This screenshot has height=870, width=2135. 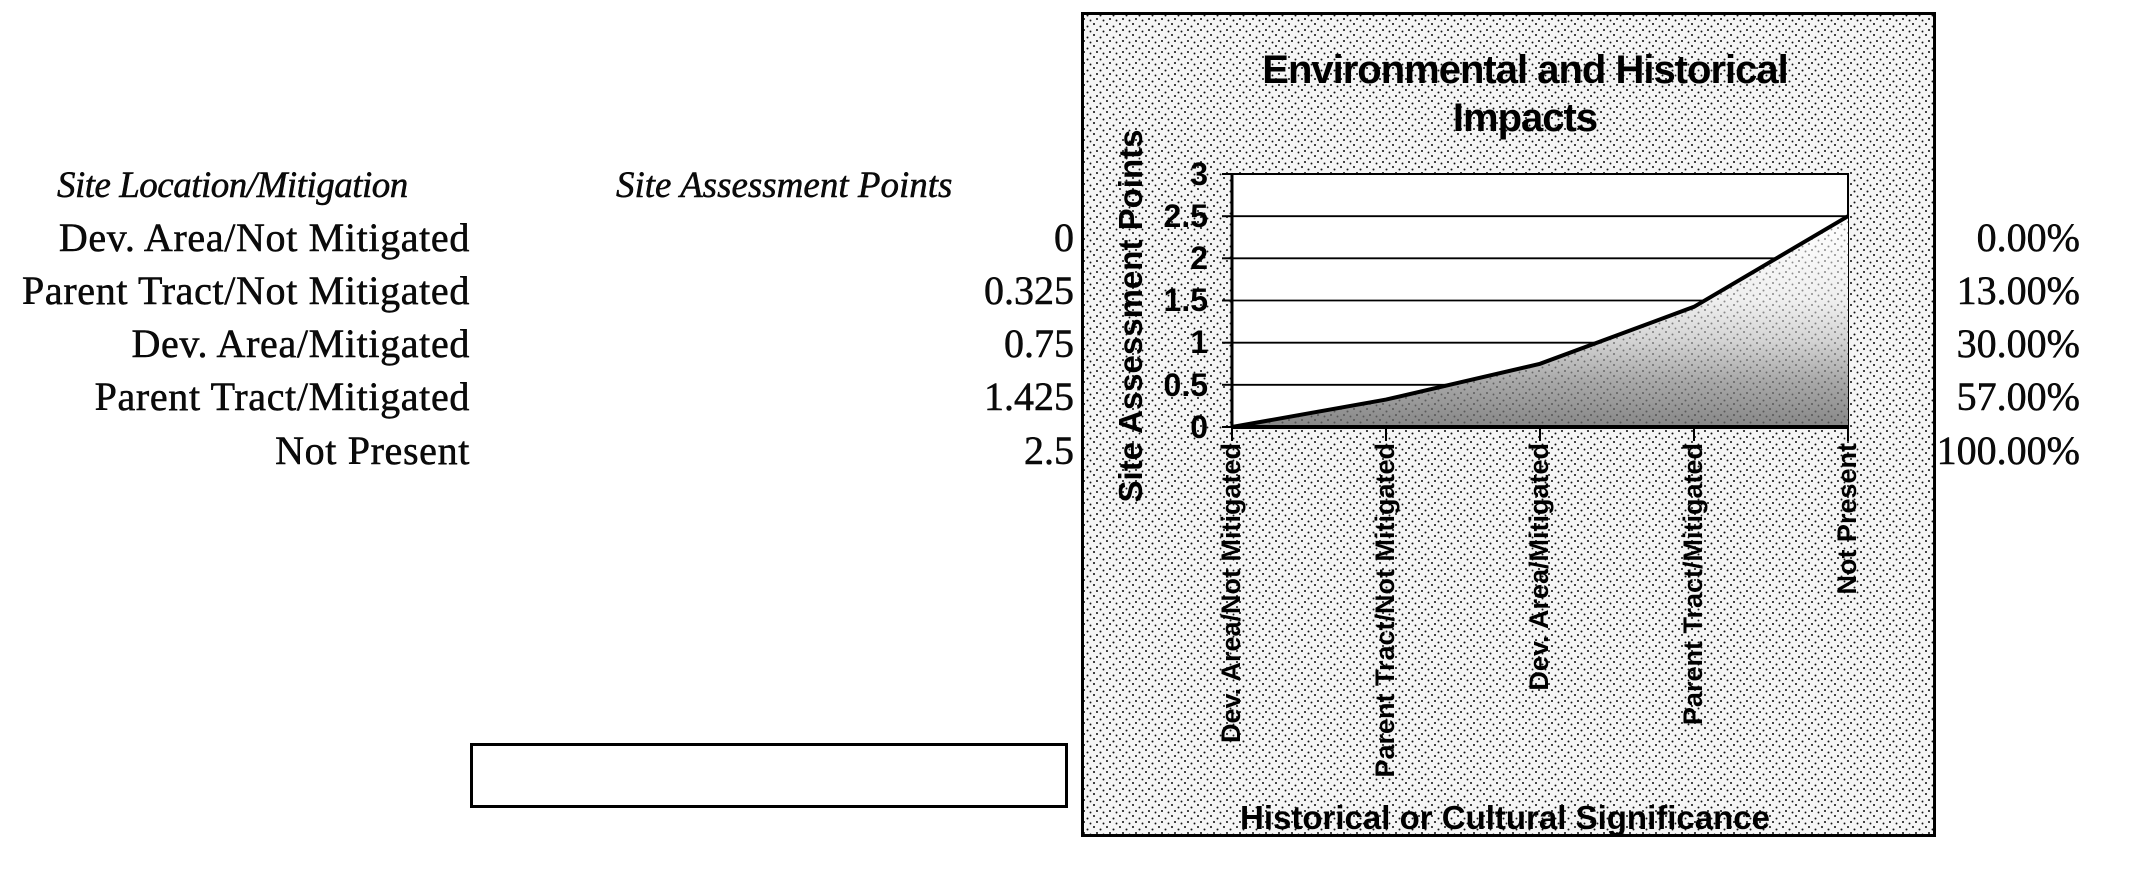 What do you see at coordinates (1231, 593) in the screenshot?
I see `svg-text: Dev. Area/Not Mitigated` at bounding box center [1231, 593].